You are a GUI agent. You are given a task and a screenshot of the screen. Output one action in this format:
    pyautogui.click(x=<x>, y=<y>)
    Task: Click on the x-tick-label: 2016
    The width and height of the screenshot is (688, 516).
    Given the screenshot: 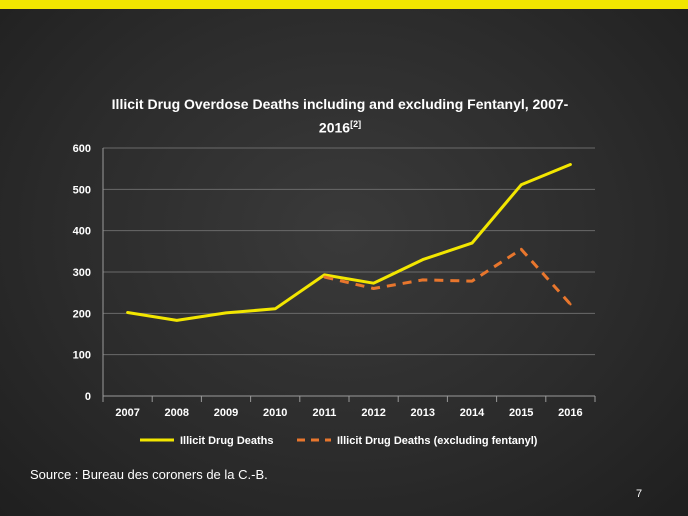 What is the action you would take?
    pyautogui.click(x=570, y=413)
    